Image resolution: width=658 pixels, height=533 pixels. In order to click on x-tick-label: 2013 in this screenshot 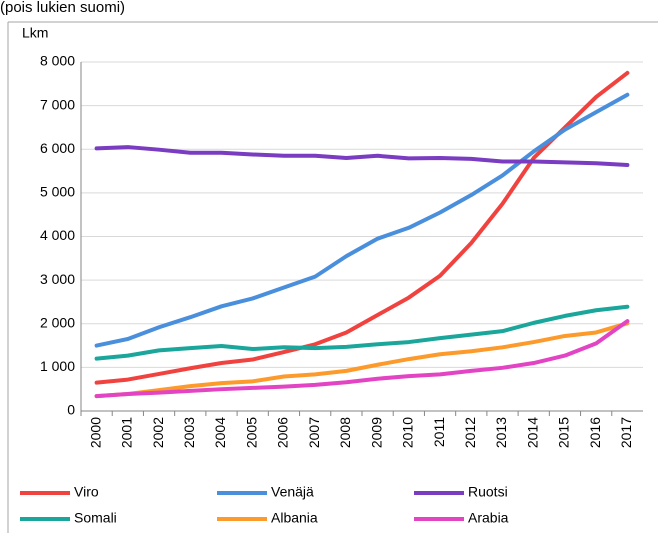, I will do `click(501, 432)`.